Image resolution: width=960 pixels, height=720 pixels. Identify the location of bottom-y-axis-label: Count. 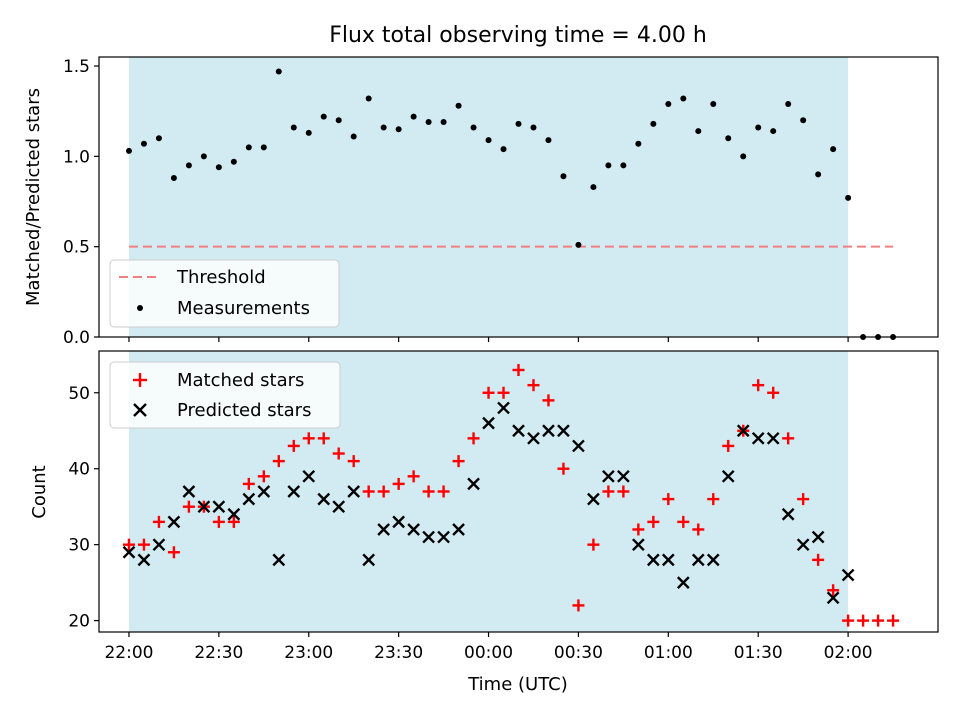
(39, 491).